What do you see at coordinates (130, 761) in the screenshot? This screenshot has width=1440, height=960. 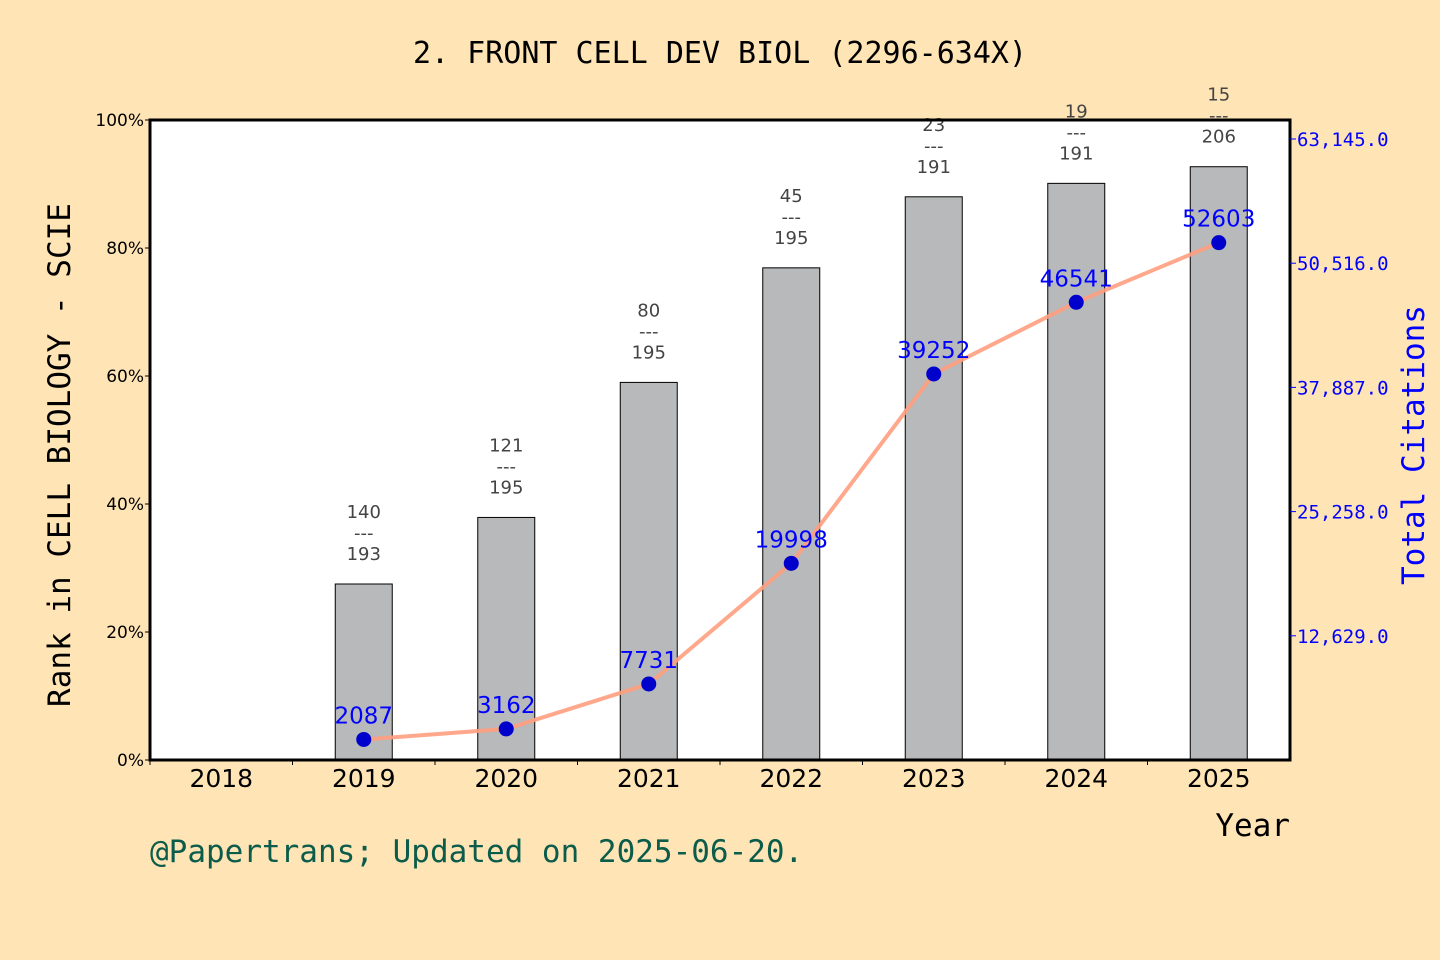 I see `y-tick-label: 0%` at bounding box center [130, 761].